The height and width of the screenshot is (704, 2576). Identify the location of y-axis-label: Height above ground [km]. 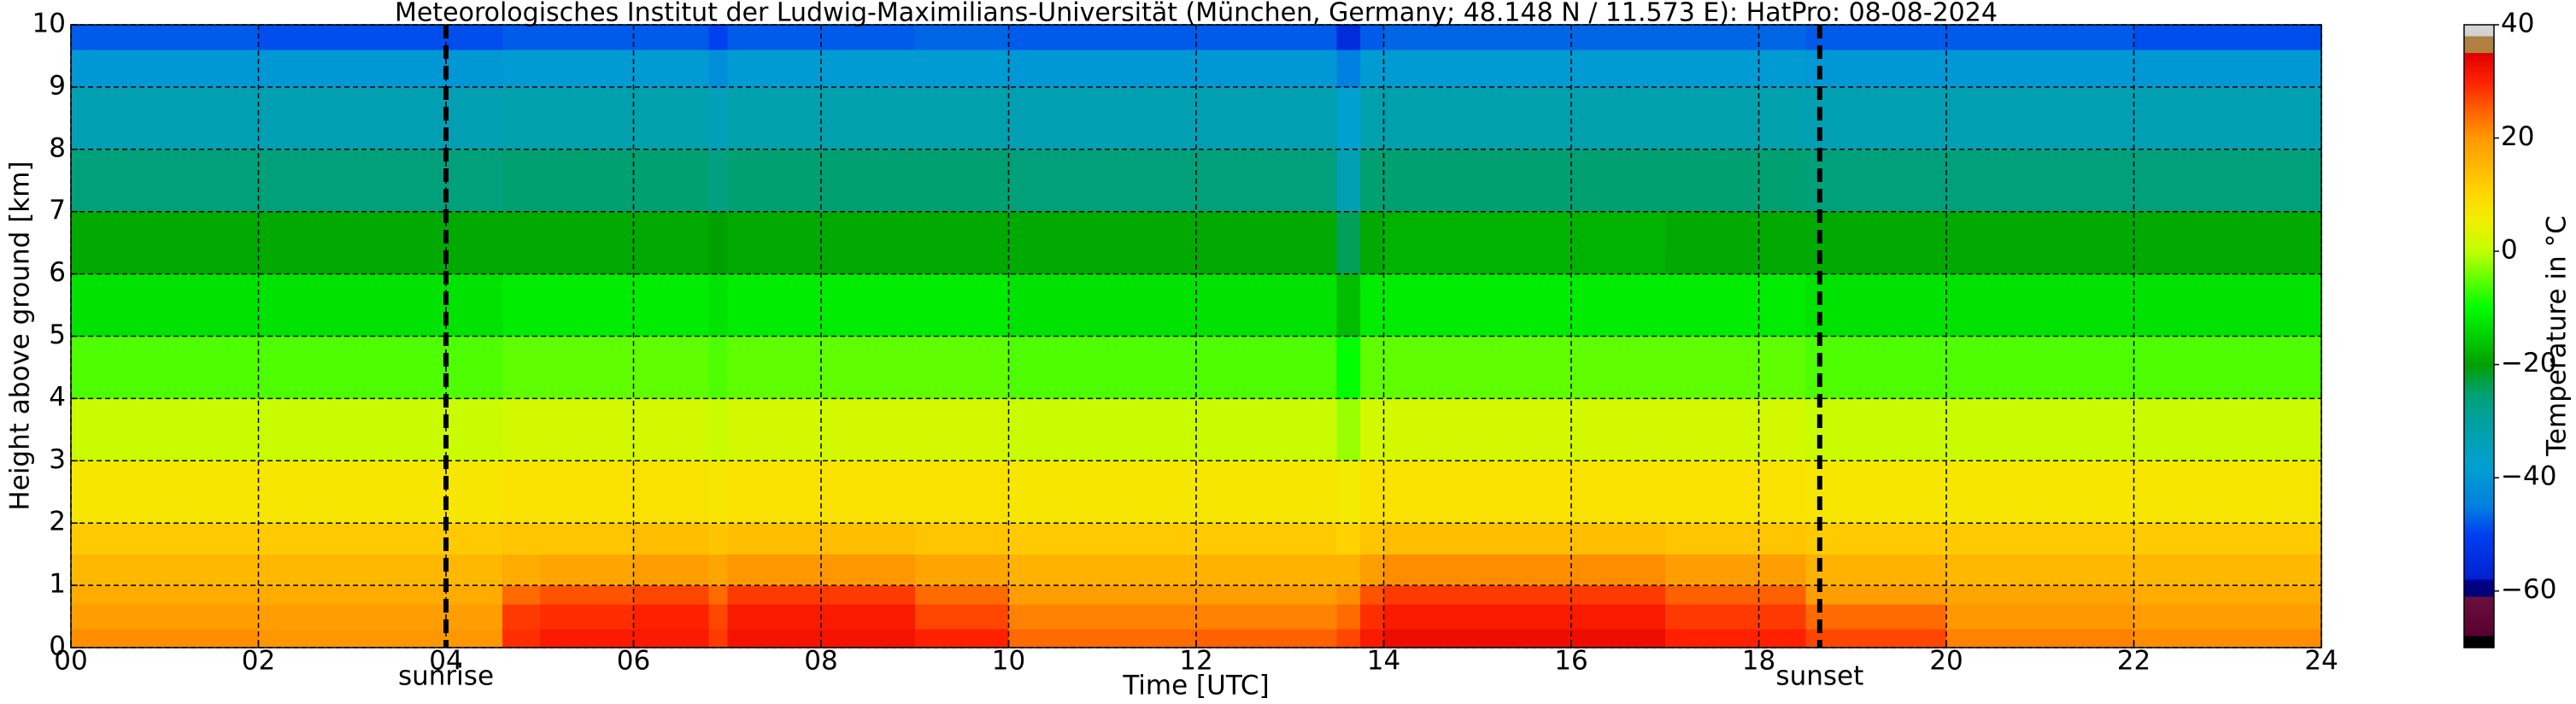
(20, 335).